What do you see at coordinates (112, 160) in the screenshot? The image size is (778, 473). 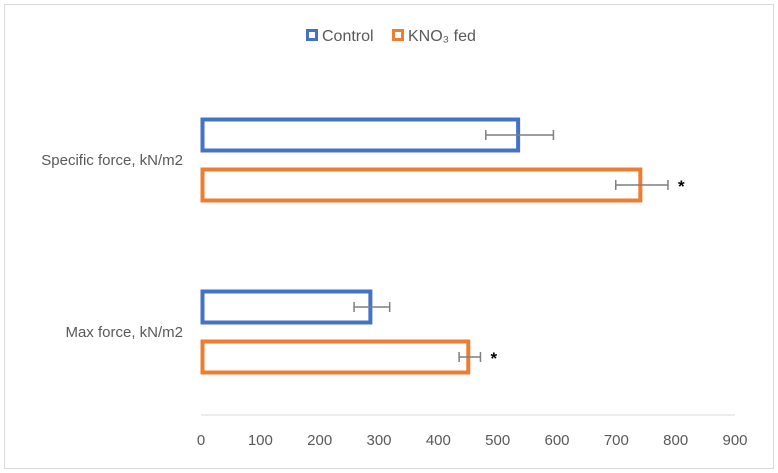 I see `category-label: Specific force, kN/m2` at bounding box center [112, 160].